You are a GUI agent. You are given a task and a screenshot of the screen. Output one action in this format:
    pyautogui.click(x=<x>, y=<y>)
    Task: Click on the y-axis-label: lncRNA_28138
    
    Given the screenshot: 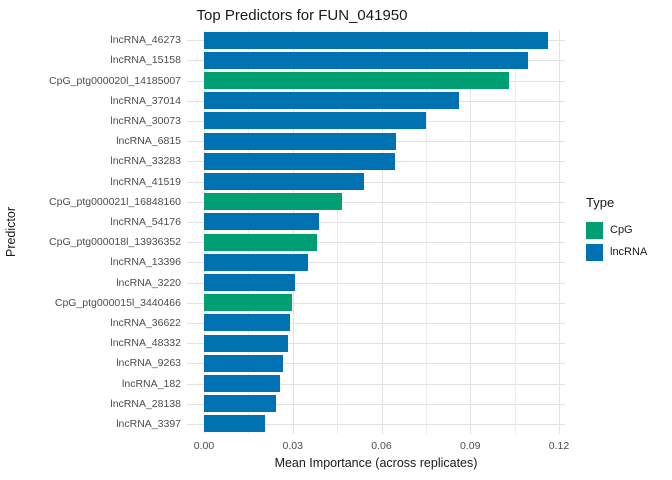 What is the action you would take?
    pyautogui.click(x=145, y=403)
    